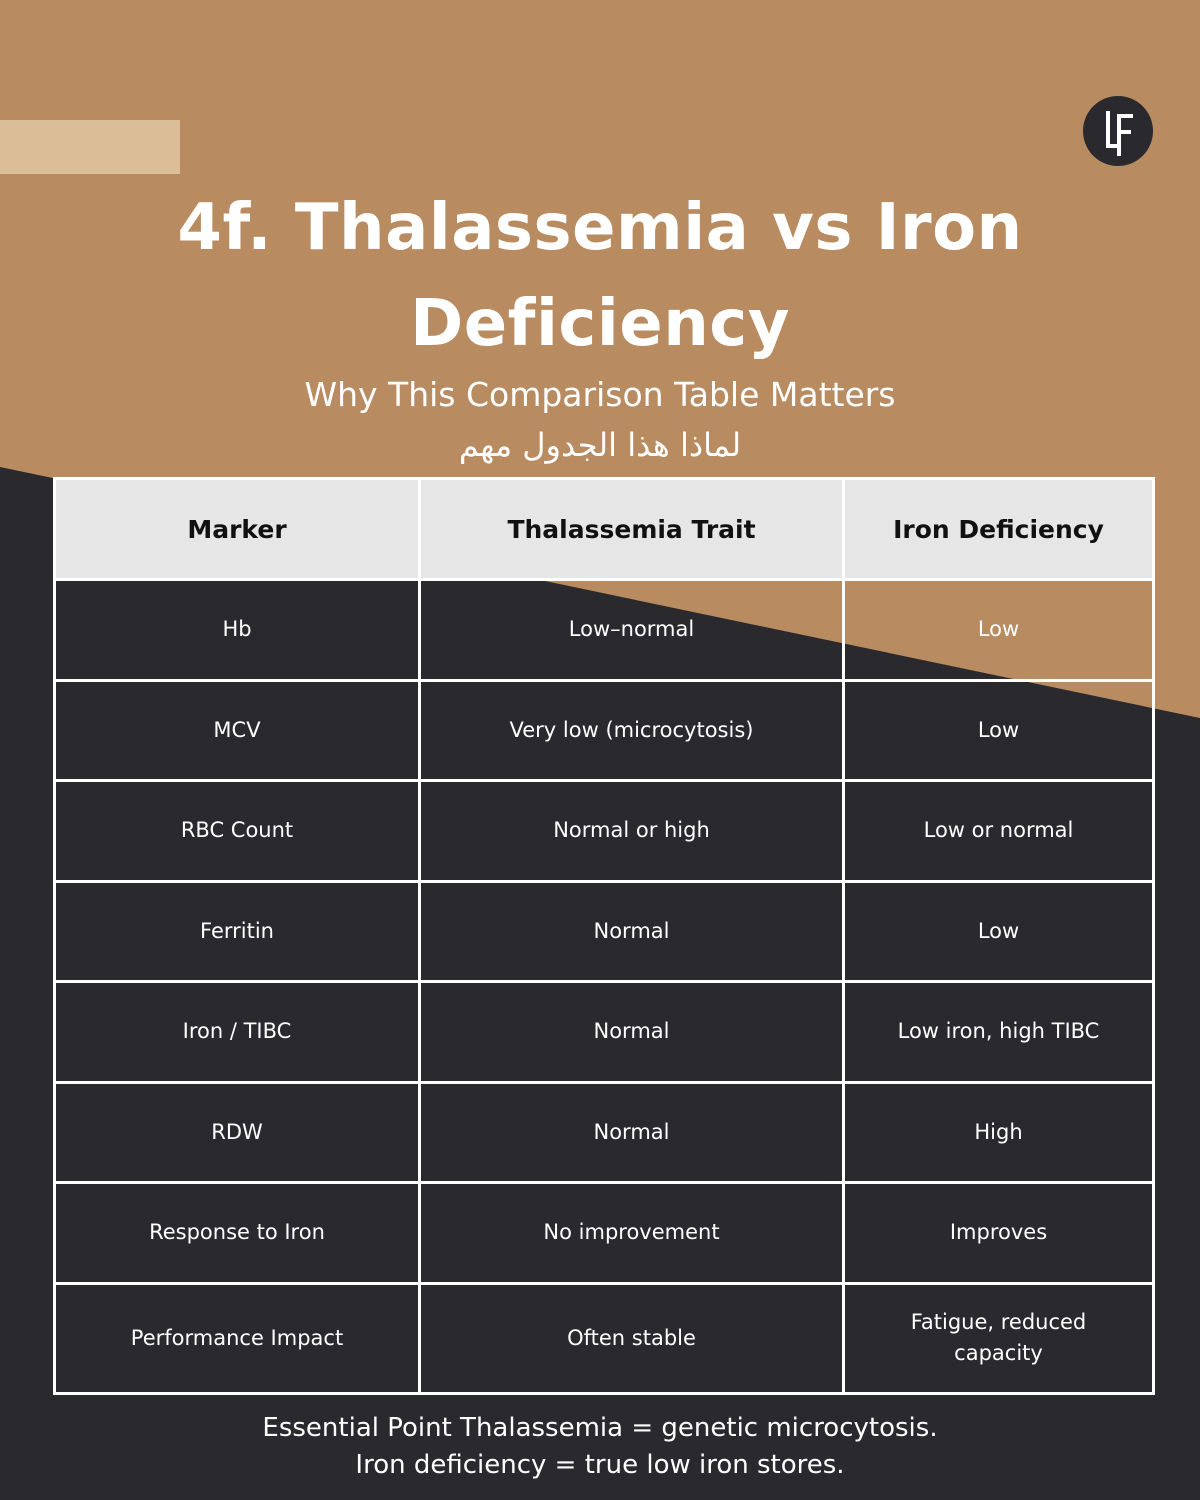 This screenshot has height=1500, width=1200. I want to click on table-cell: Performance Impact, so click(237, 1338).